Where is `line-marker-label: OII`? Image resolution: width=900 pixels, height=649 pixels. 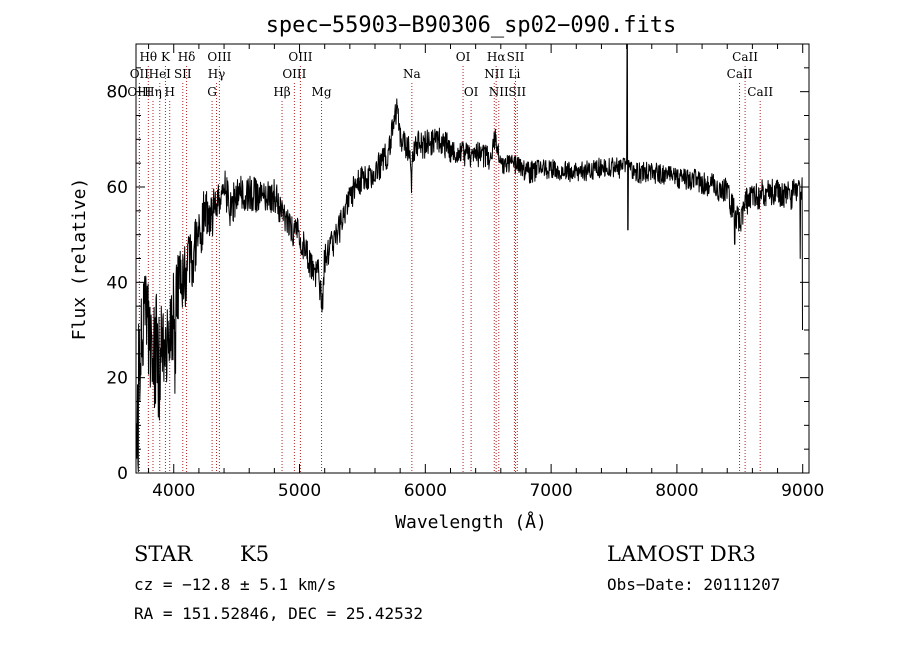
line-marker-label: OII is located at coordinates (140, 74).